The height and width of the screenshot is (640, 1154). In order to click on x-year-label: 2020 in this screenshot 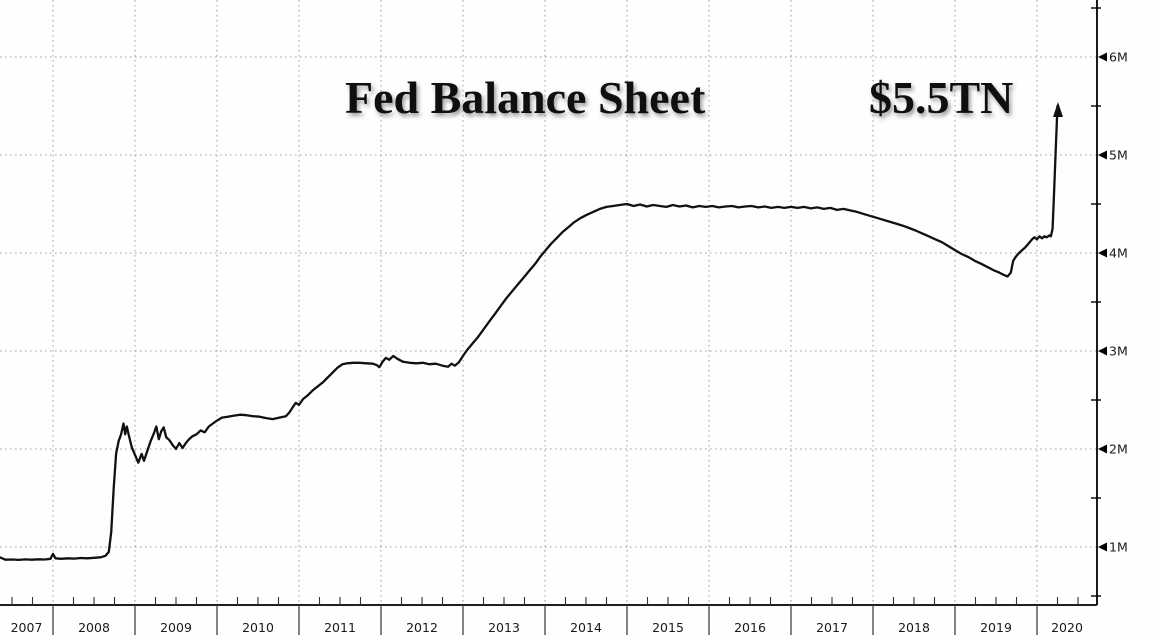, I will do `click(1067, 627)`.